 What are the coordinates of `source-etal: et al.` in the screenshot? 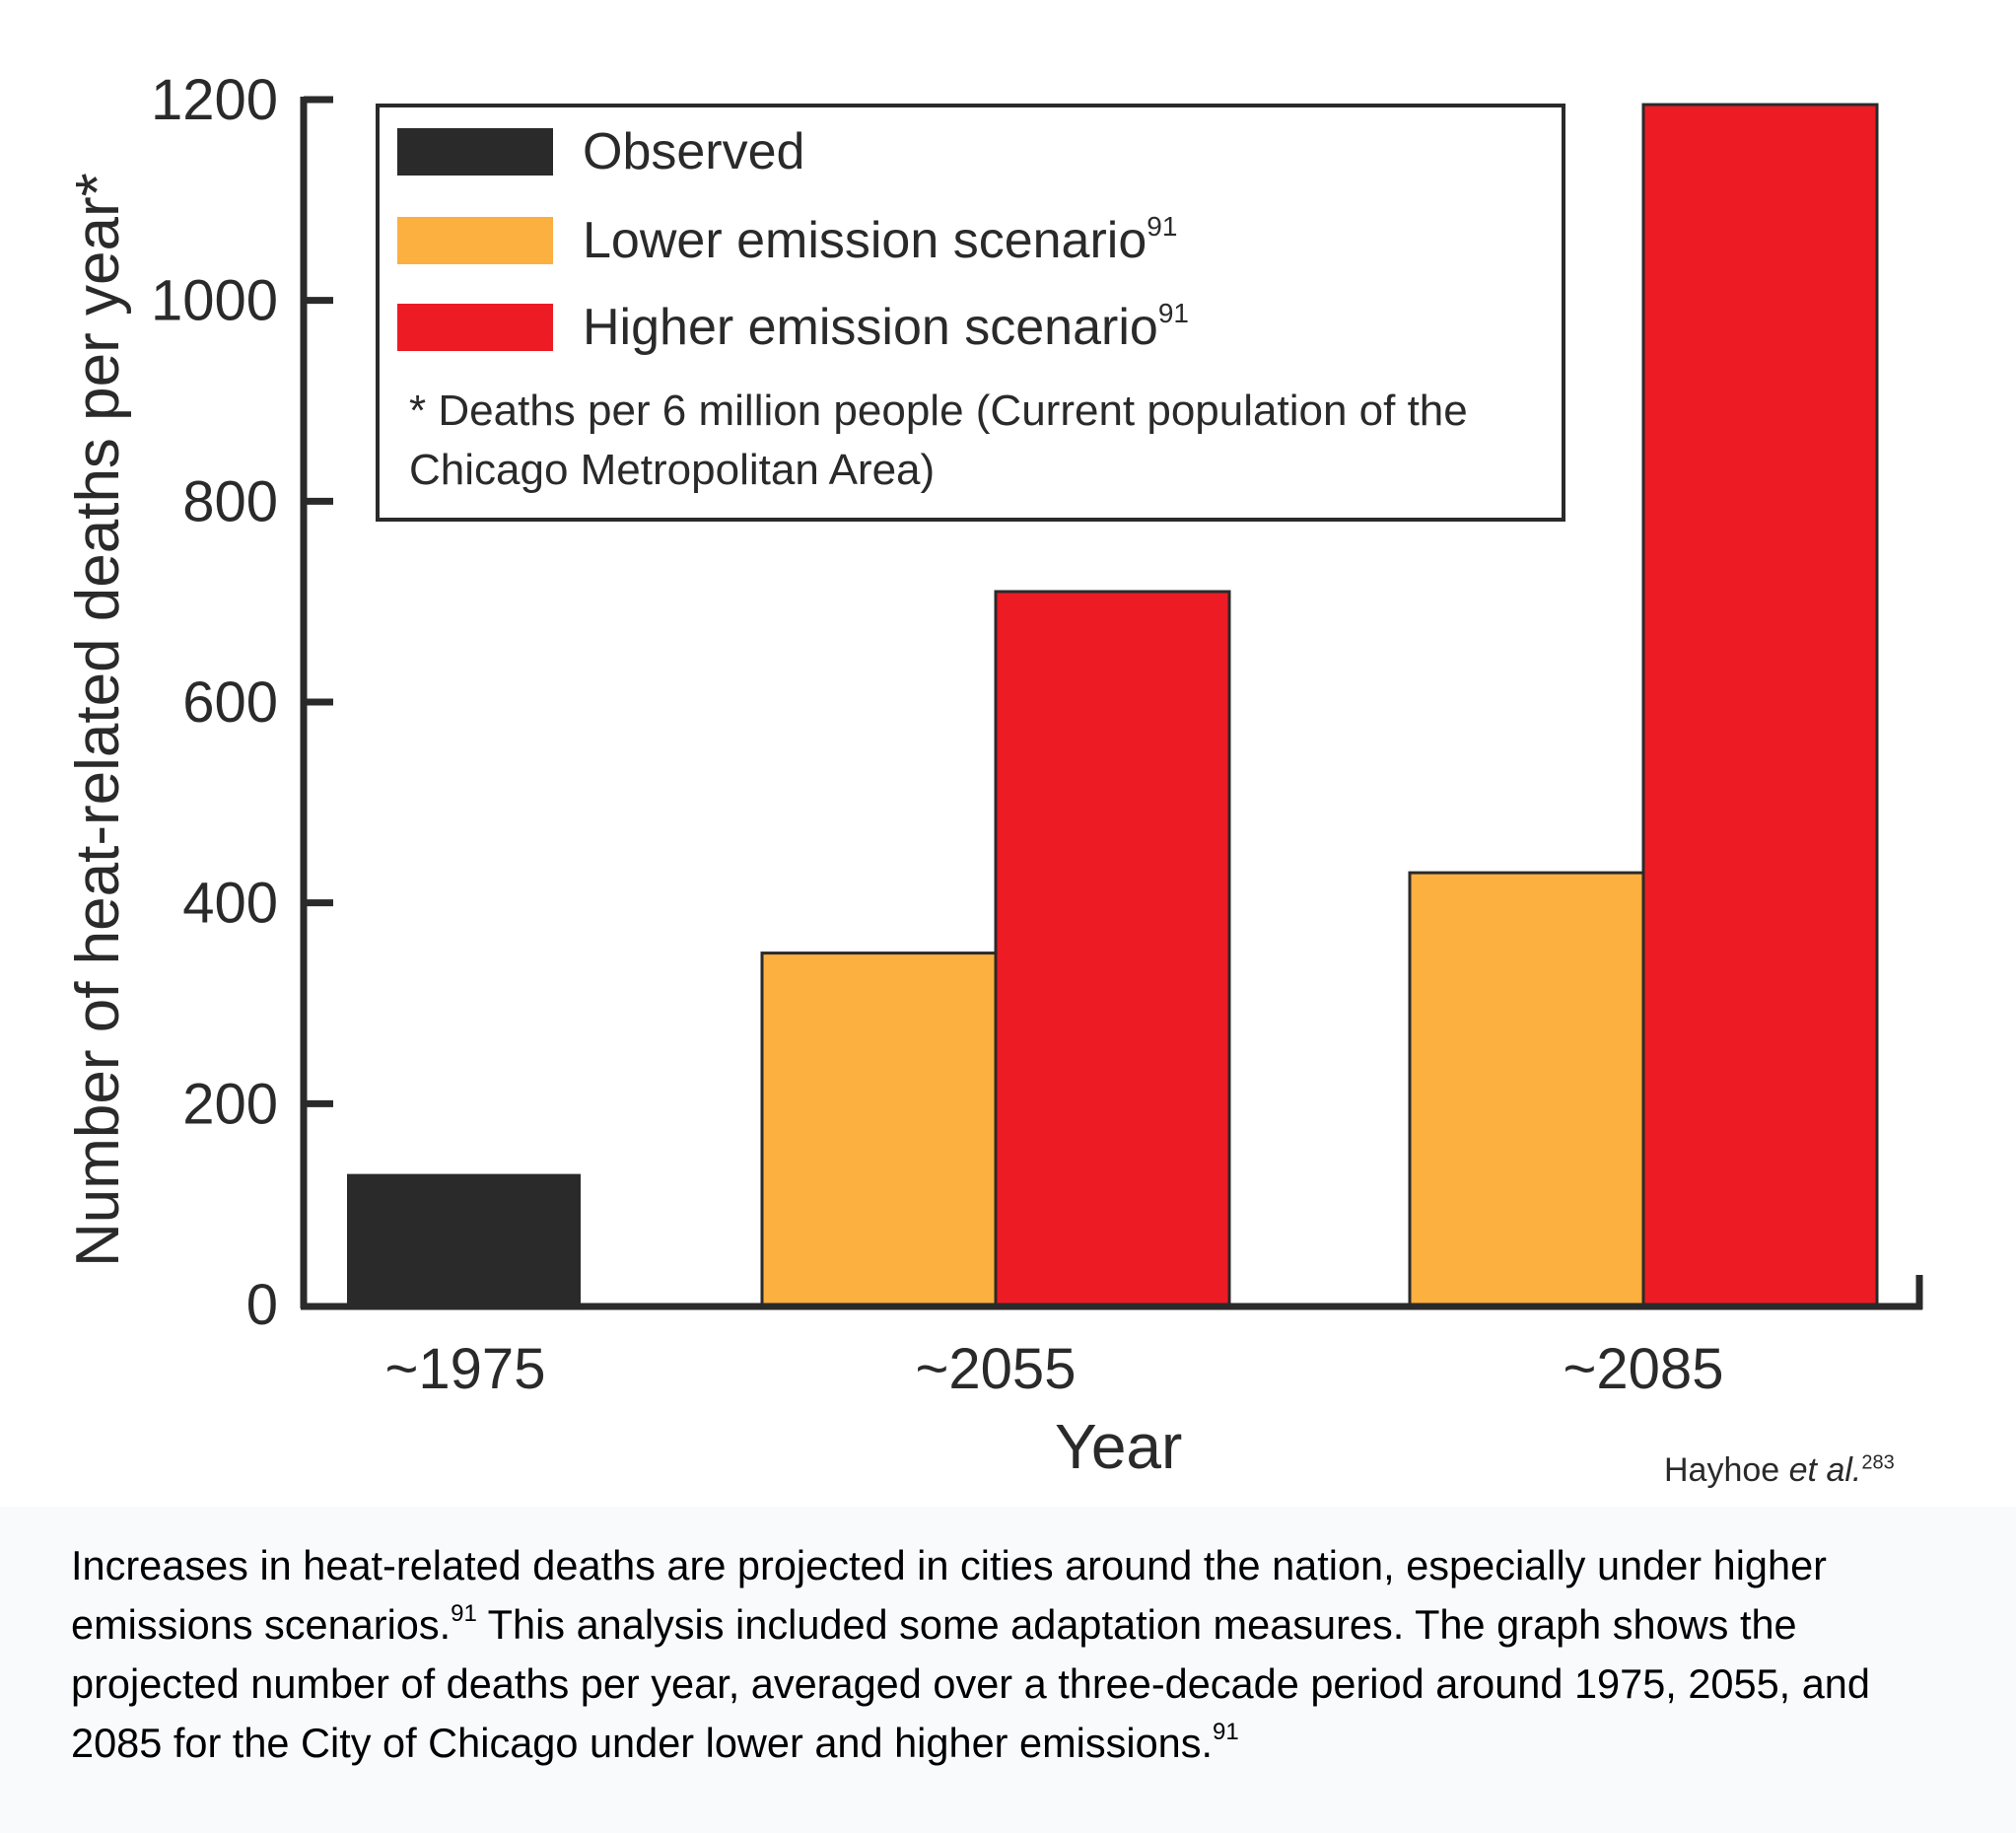 It's located at (1825, 1470).